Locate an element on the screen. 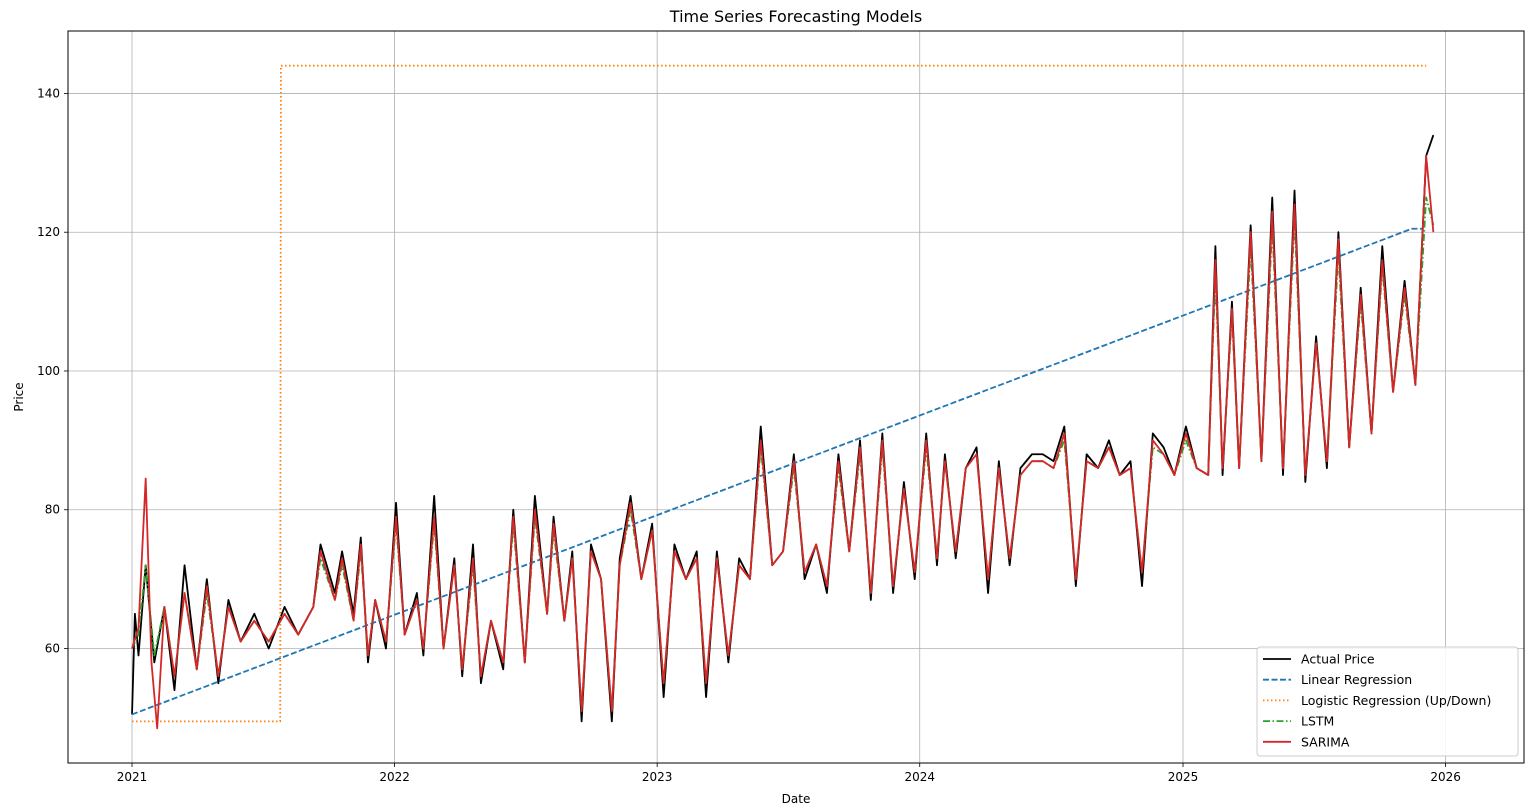 The height and width of the screenshot is (810, 1539). y-tick-label: 100 is located at coordinates (48, 371).